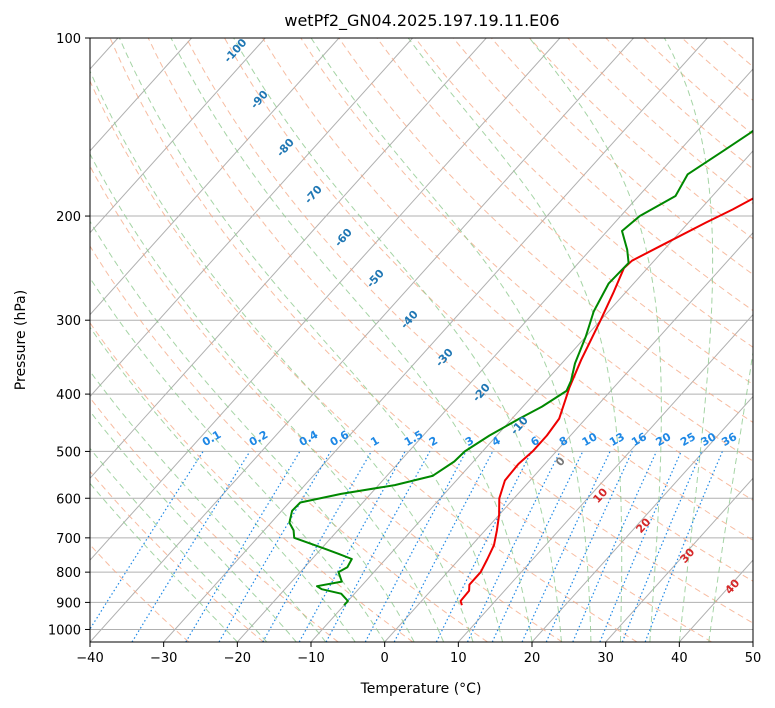 The image size is (775, 708). I want to click on dry-adiabat-label-lower: 30, so click(687, 555).